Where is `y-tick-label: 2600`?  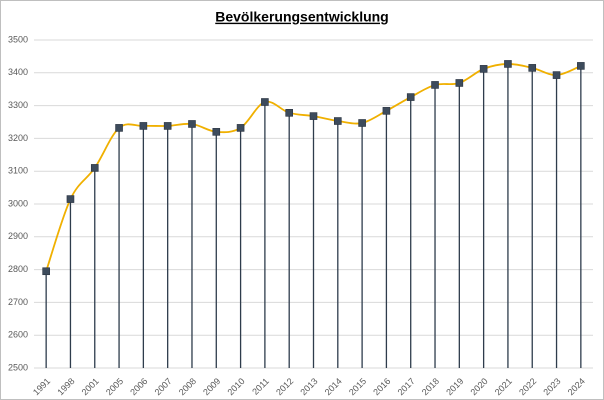
y-tick-label: 2600 is located at coordinates (18, 335).